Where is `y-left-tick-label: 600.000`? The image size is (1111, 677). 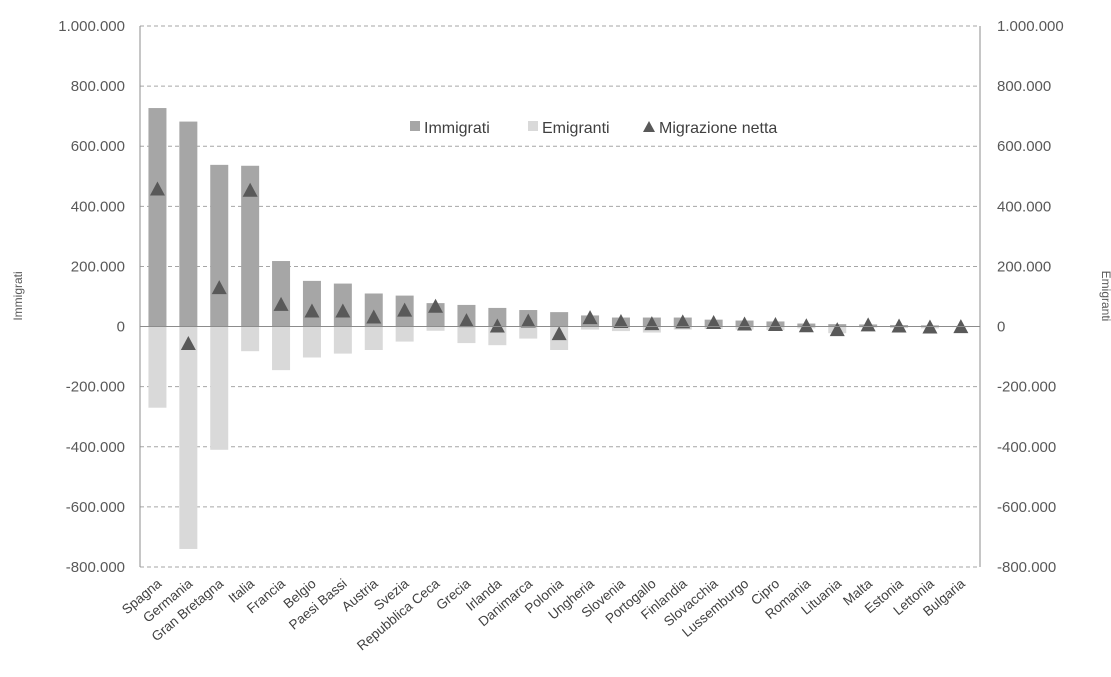
y-left-tick-label: 600.000 is located at coordinates (98, 146).